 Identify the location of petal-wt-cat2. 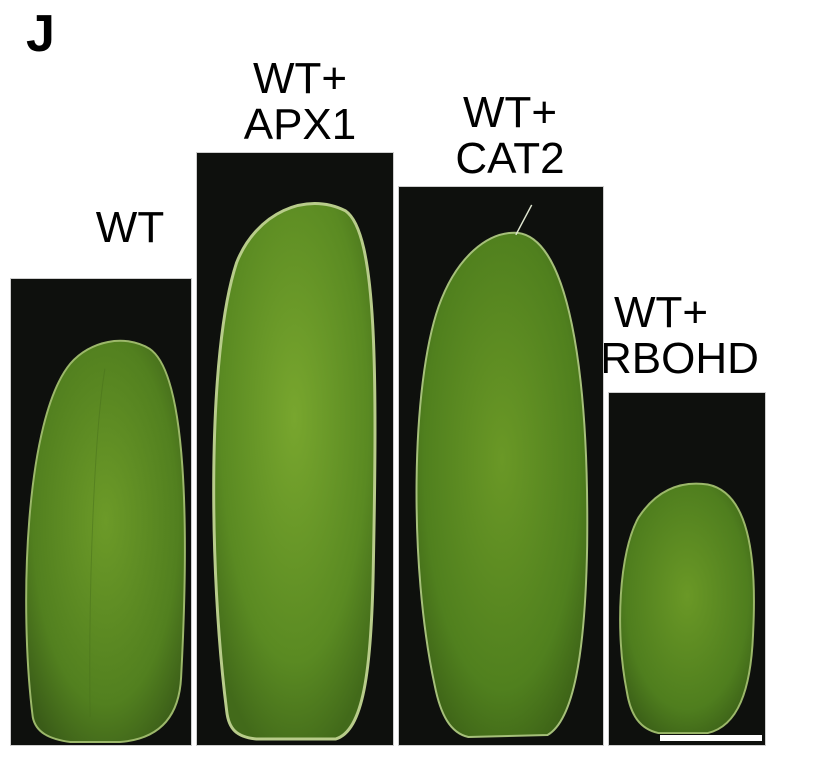
(502, 471).